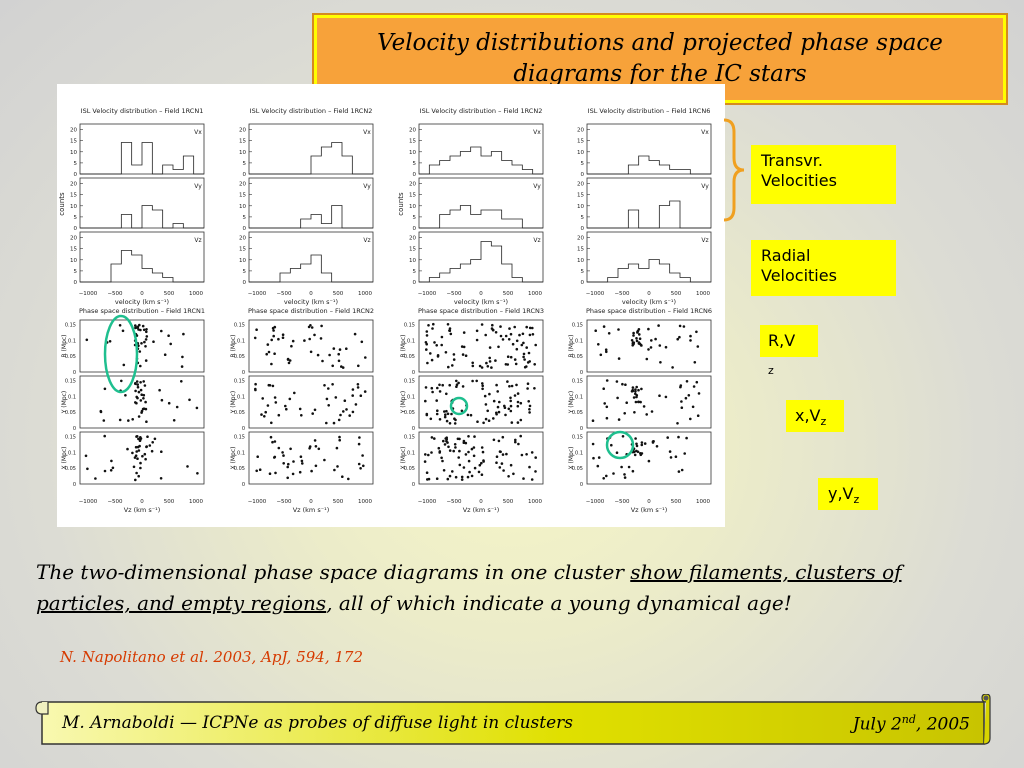 This screenshot has height=768, width=1024. Describe the element at coordinates (848, 494) in the screenshot. I see `y-vz-label: y,Vz` at that location.